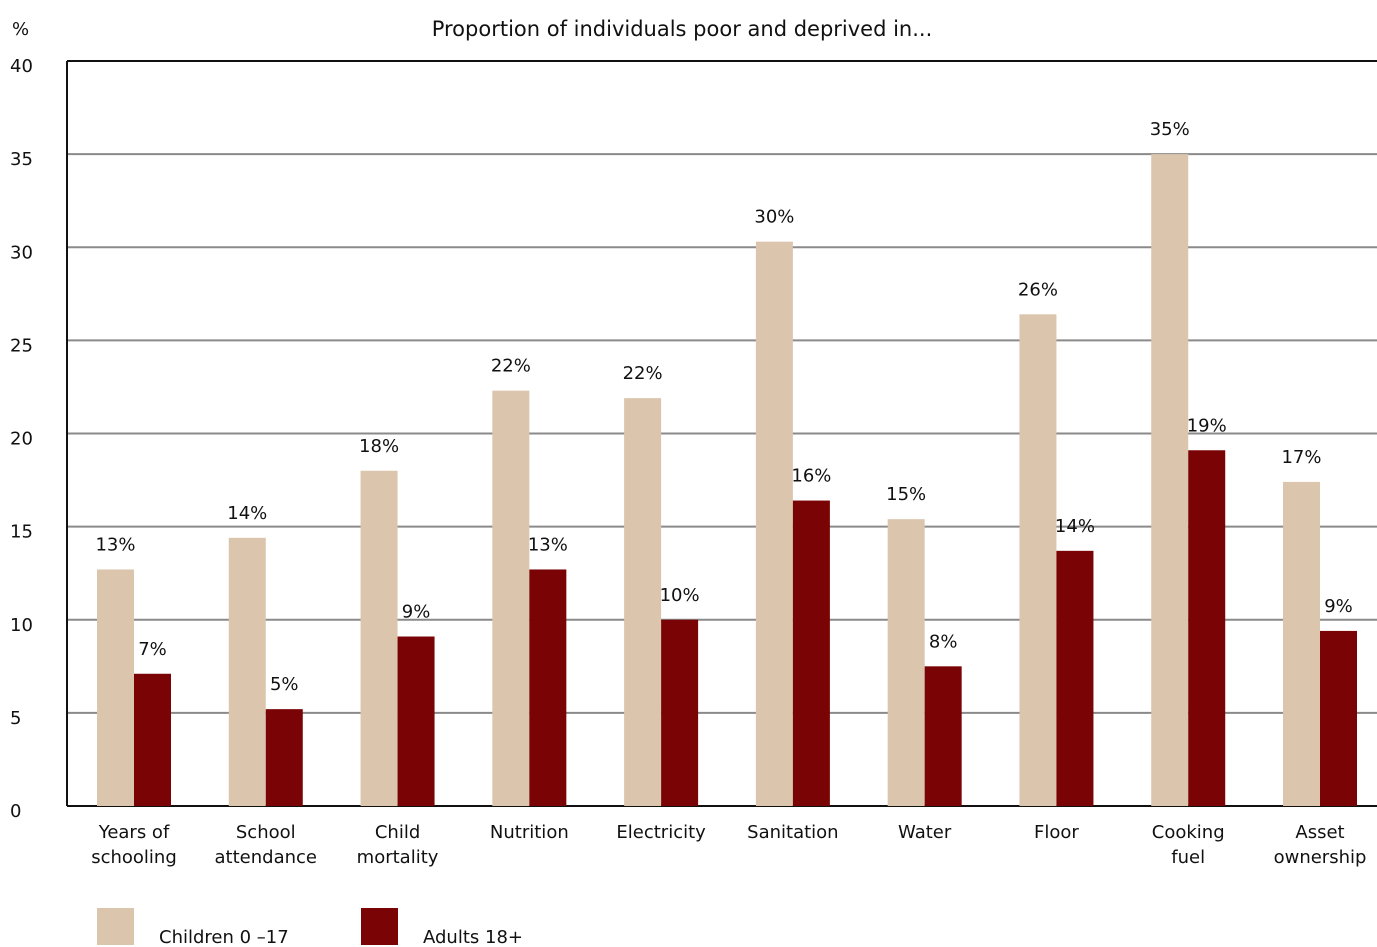 This screenshot has height=947, width=1377. What do you see at coordinates (21, 345) in the screenshot?
I see `y-tick-label: 25` at bounding box center [21, 345].